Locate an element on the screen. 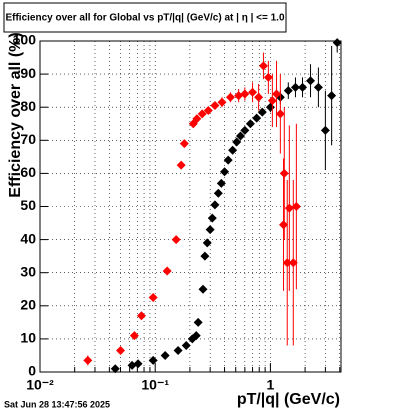 The width and height of the screenshot is (400, 414). y-axis-title: Efficiency over all (%) is located at coordinates (15, 114).